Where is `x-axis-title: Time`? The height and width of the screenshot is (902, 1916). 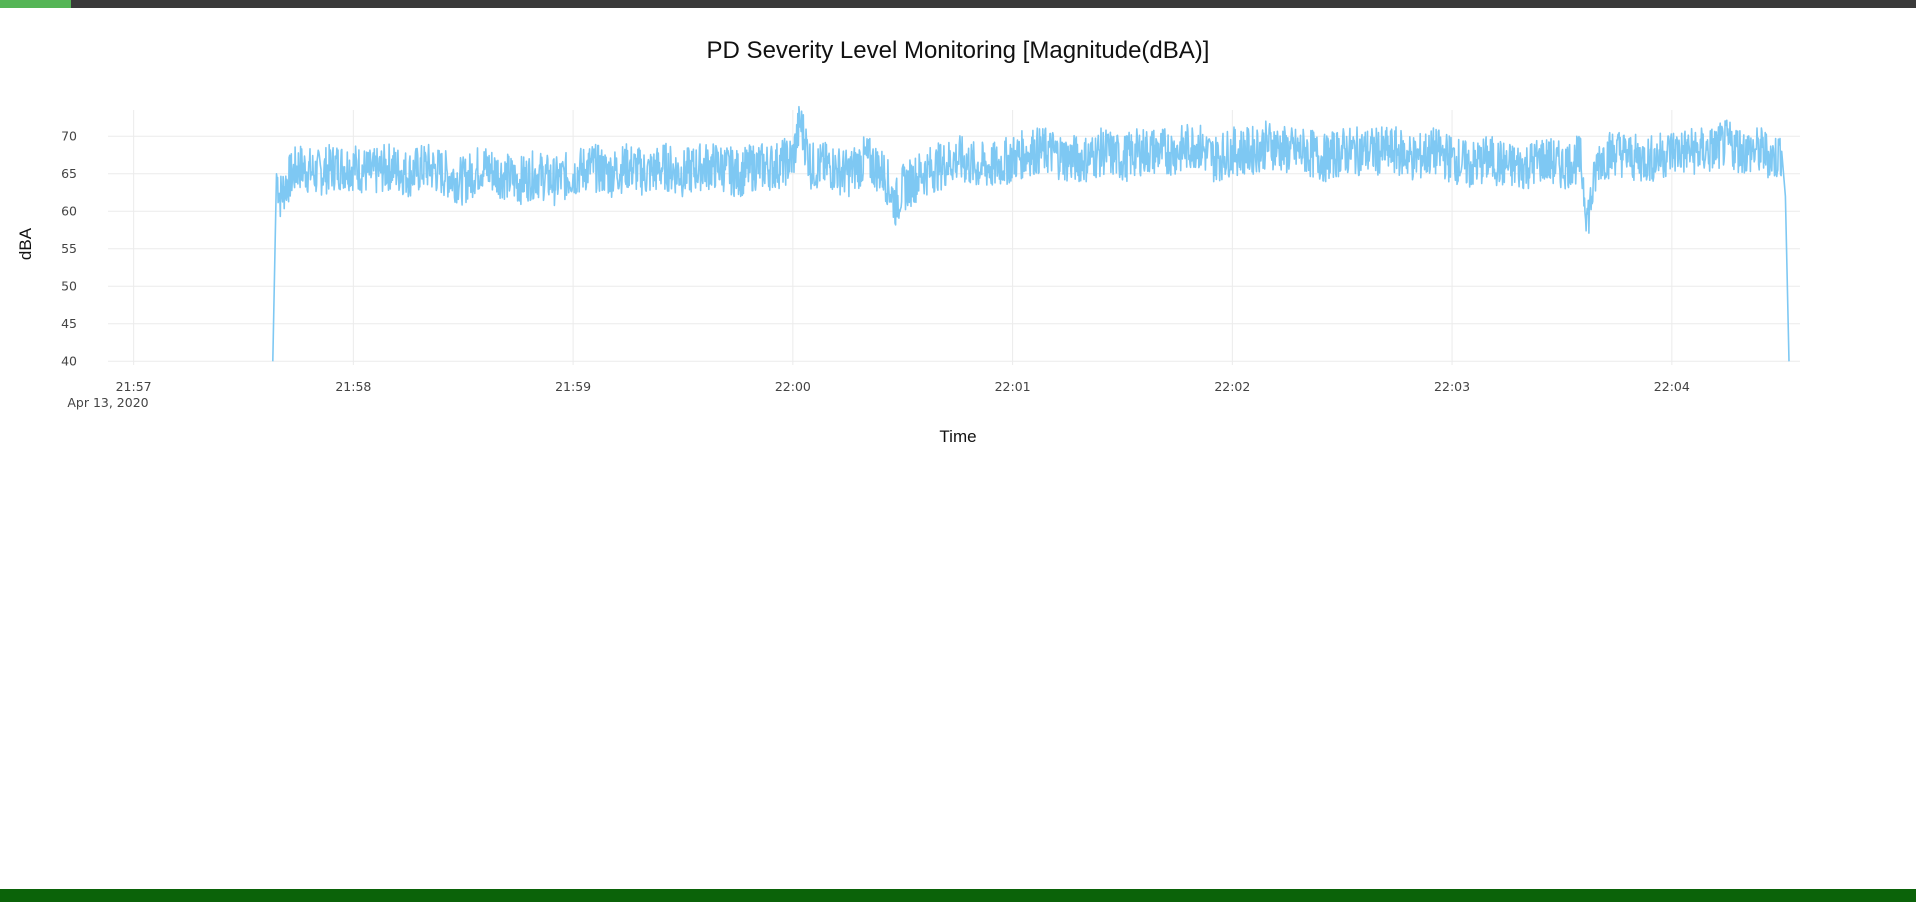 x-axis-title: Time is located at coordinates (957, 436).